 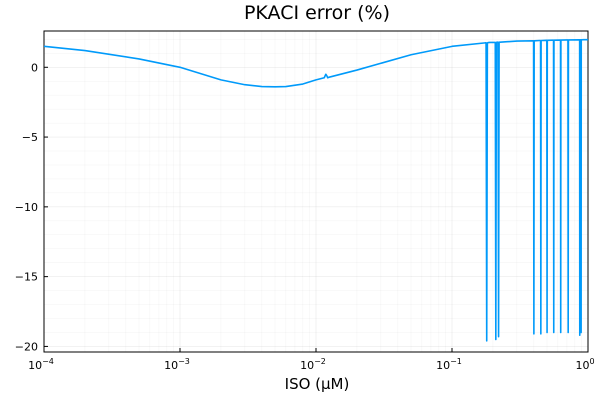 What do you see at coordinates (26, 277) in the screenshot?
I see `y-tick-label: −15` at bounding box center [26, 277].